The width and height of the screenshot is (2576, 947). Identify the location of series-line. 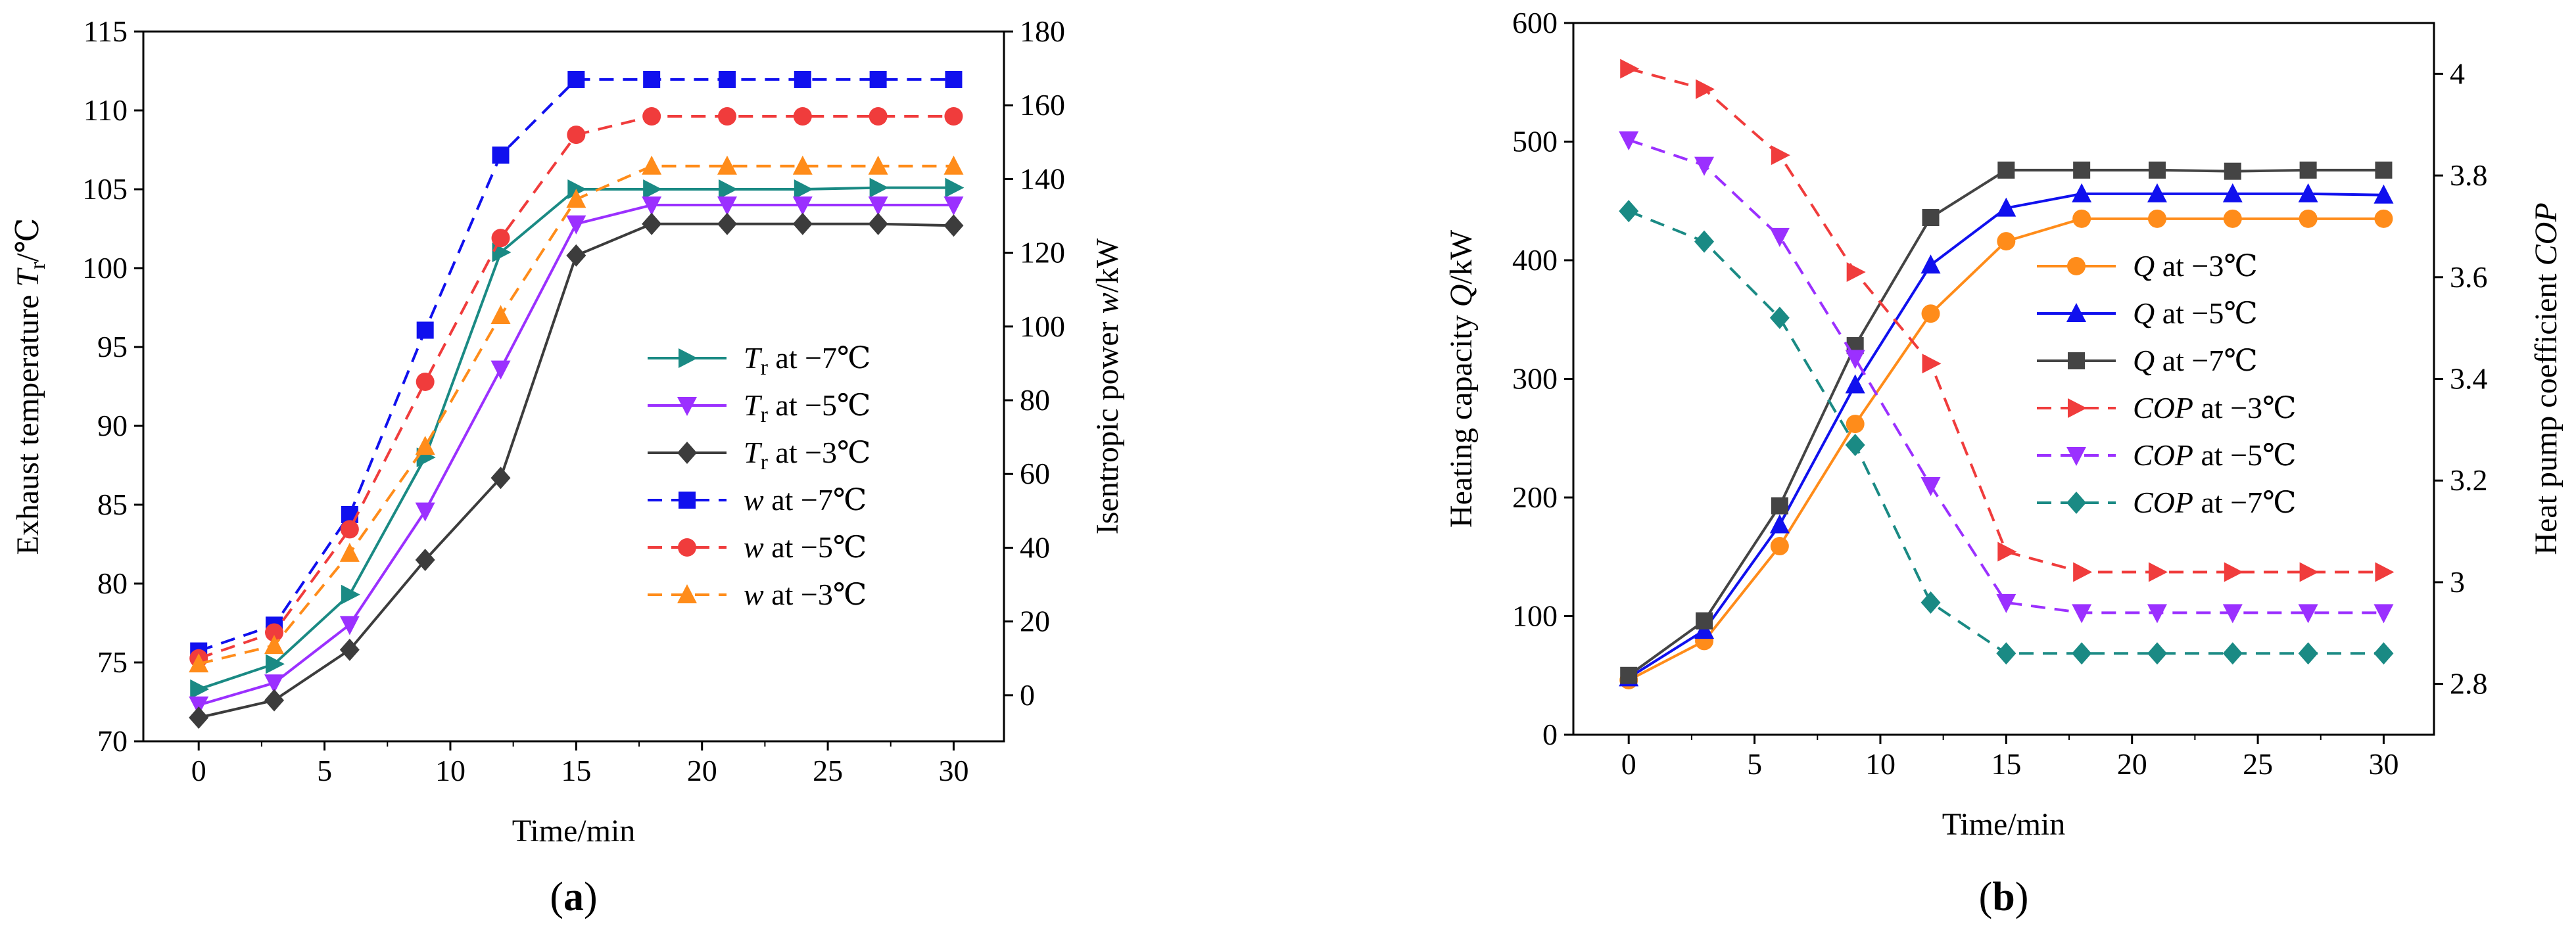
(2006, 432).